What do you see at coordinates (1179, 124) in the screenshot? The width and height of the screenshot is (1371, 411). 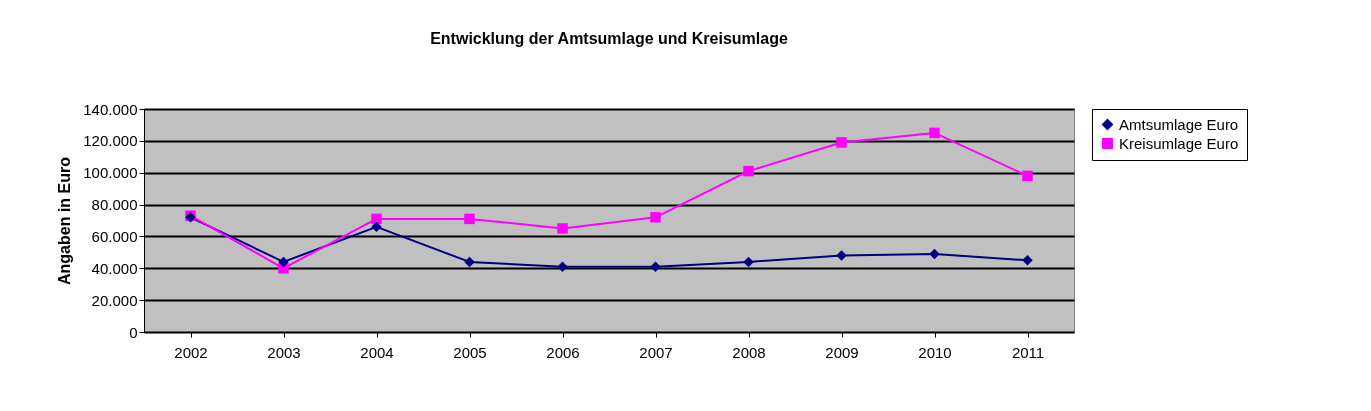 I see `legend-label: Amtsumlage Euro` at bounding box center [1179, 124].